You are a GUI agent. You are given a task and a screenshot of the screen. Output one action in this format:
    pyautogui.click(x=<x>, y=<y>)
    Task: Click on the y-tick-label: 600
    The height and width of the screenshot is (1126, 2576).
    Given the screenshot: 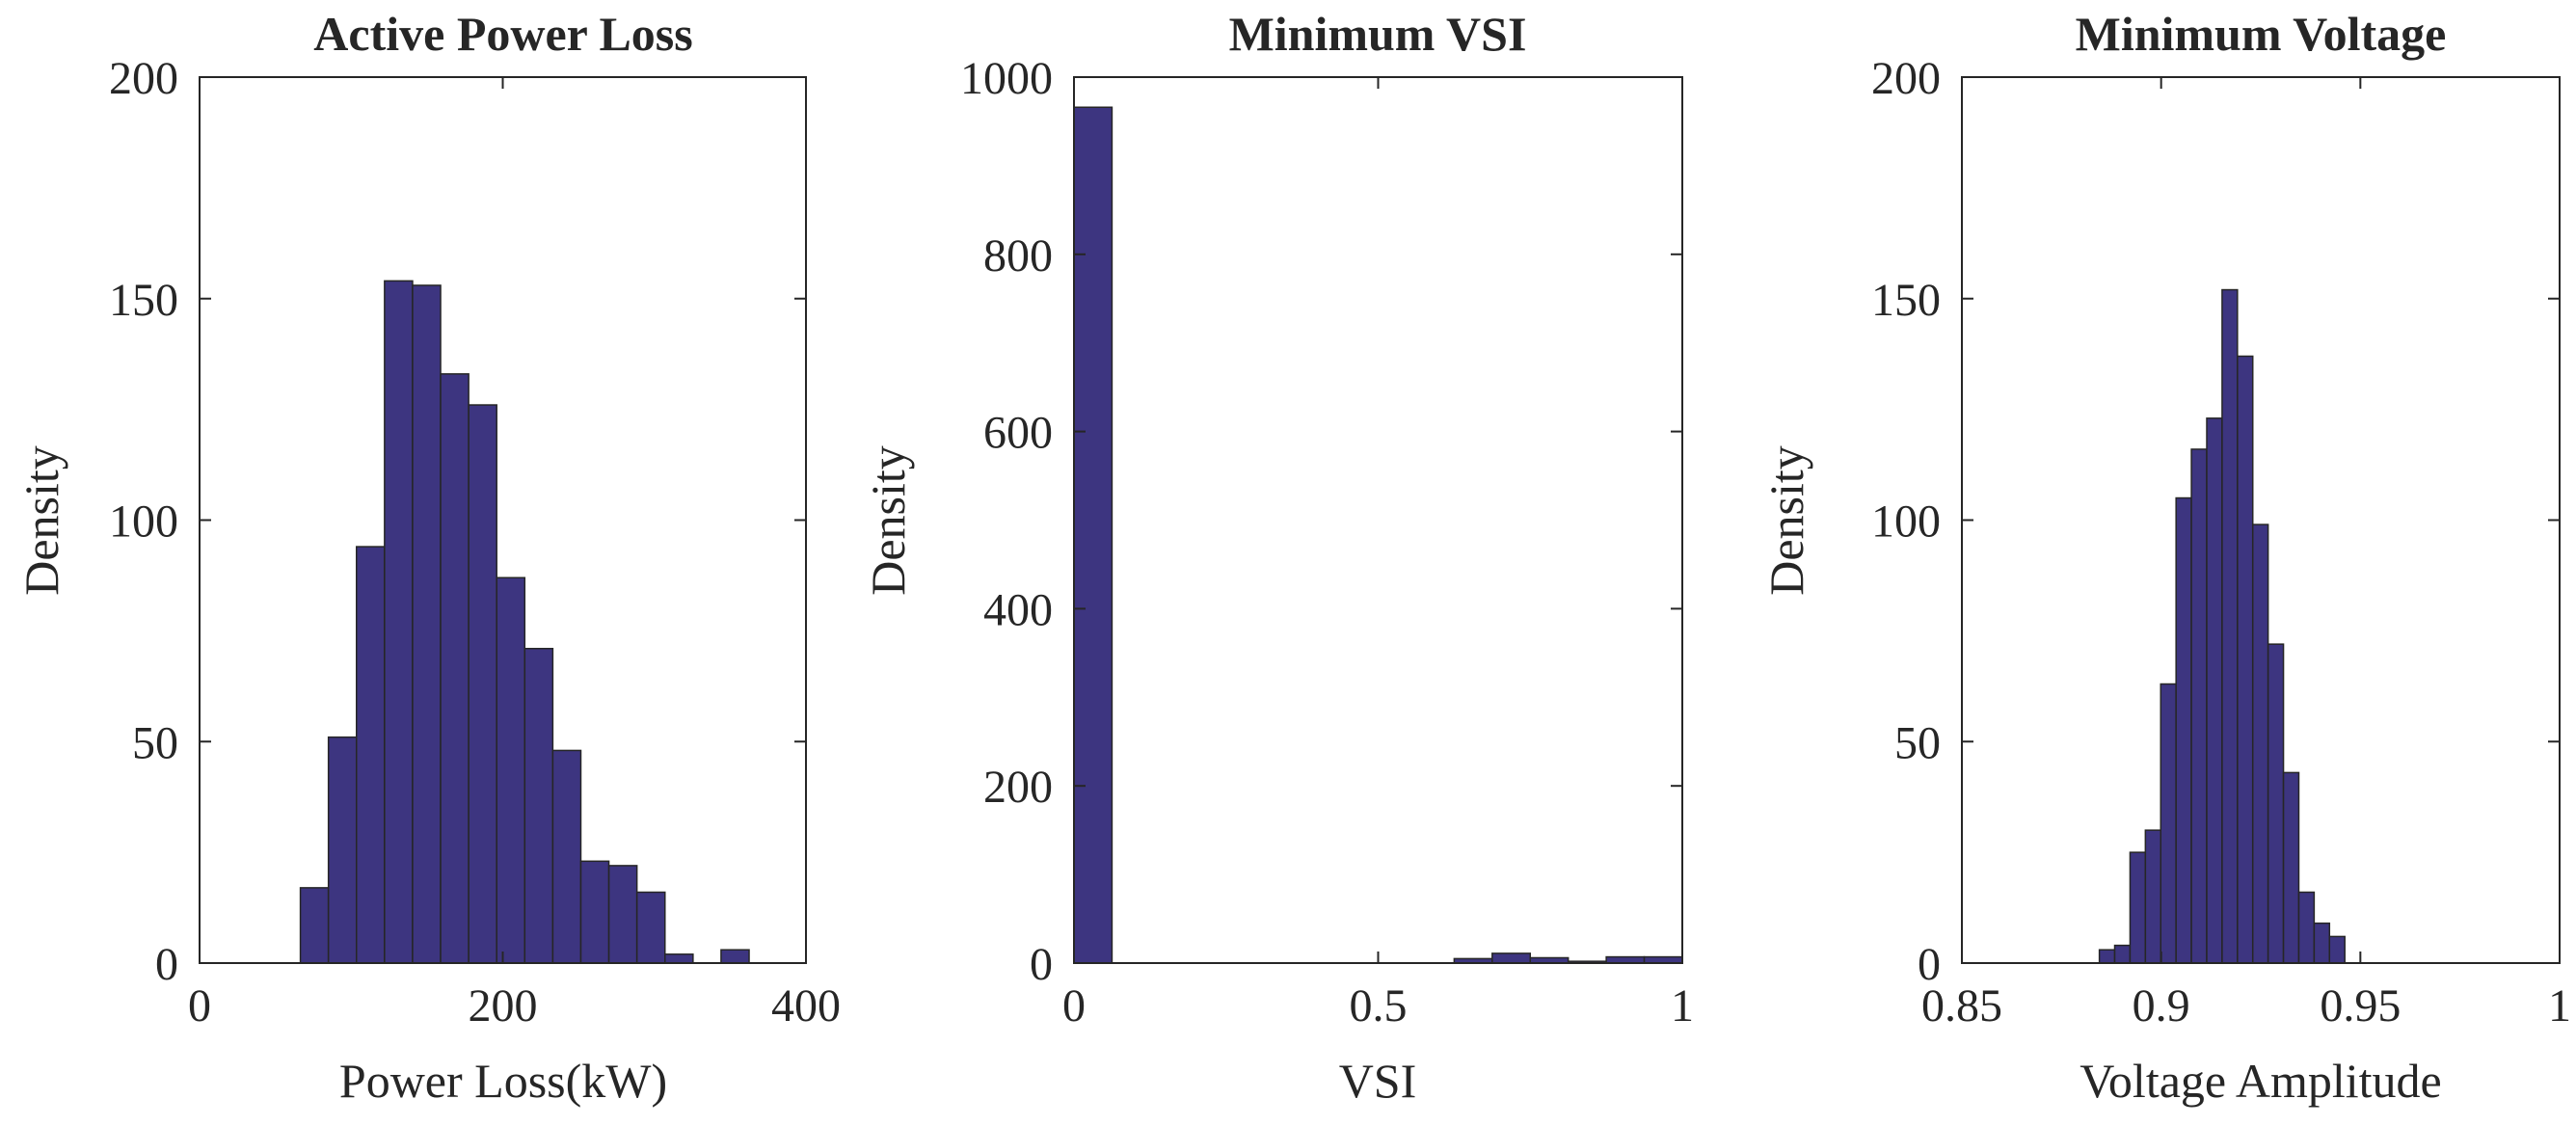 What is the action you would take?
    pyautogui.click(x=1018, y=433)
    